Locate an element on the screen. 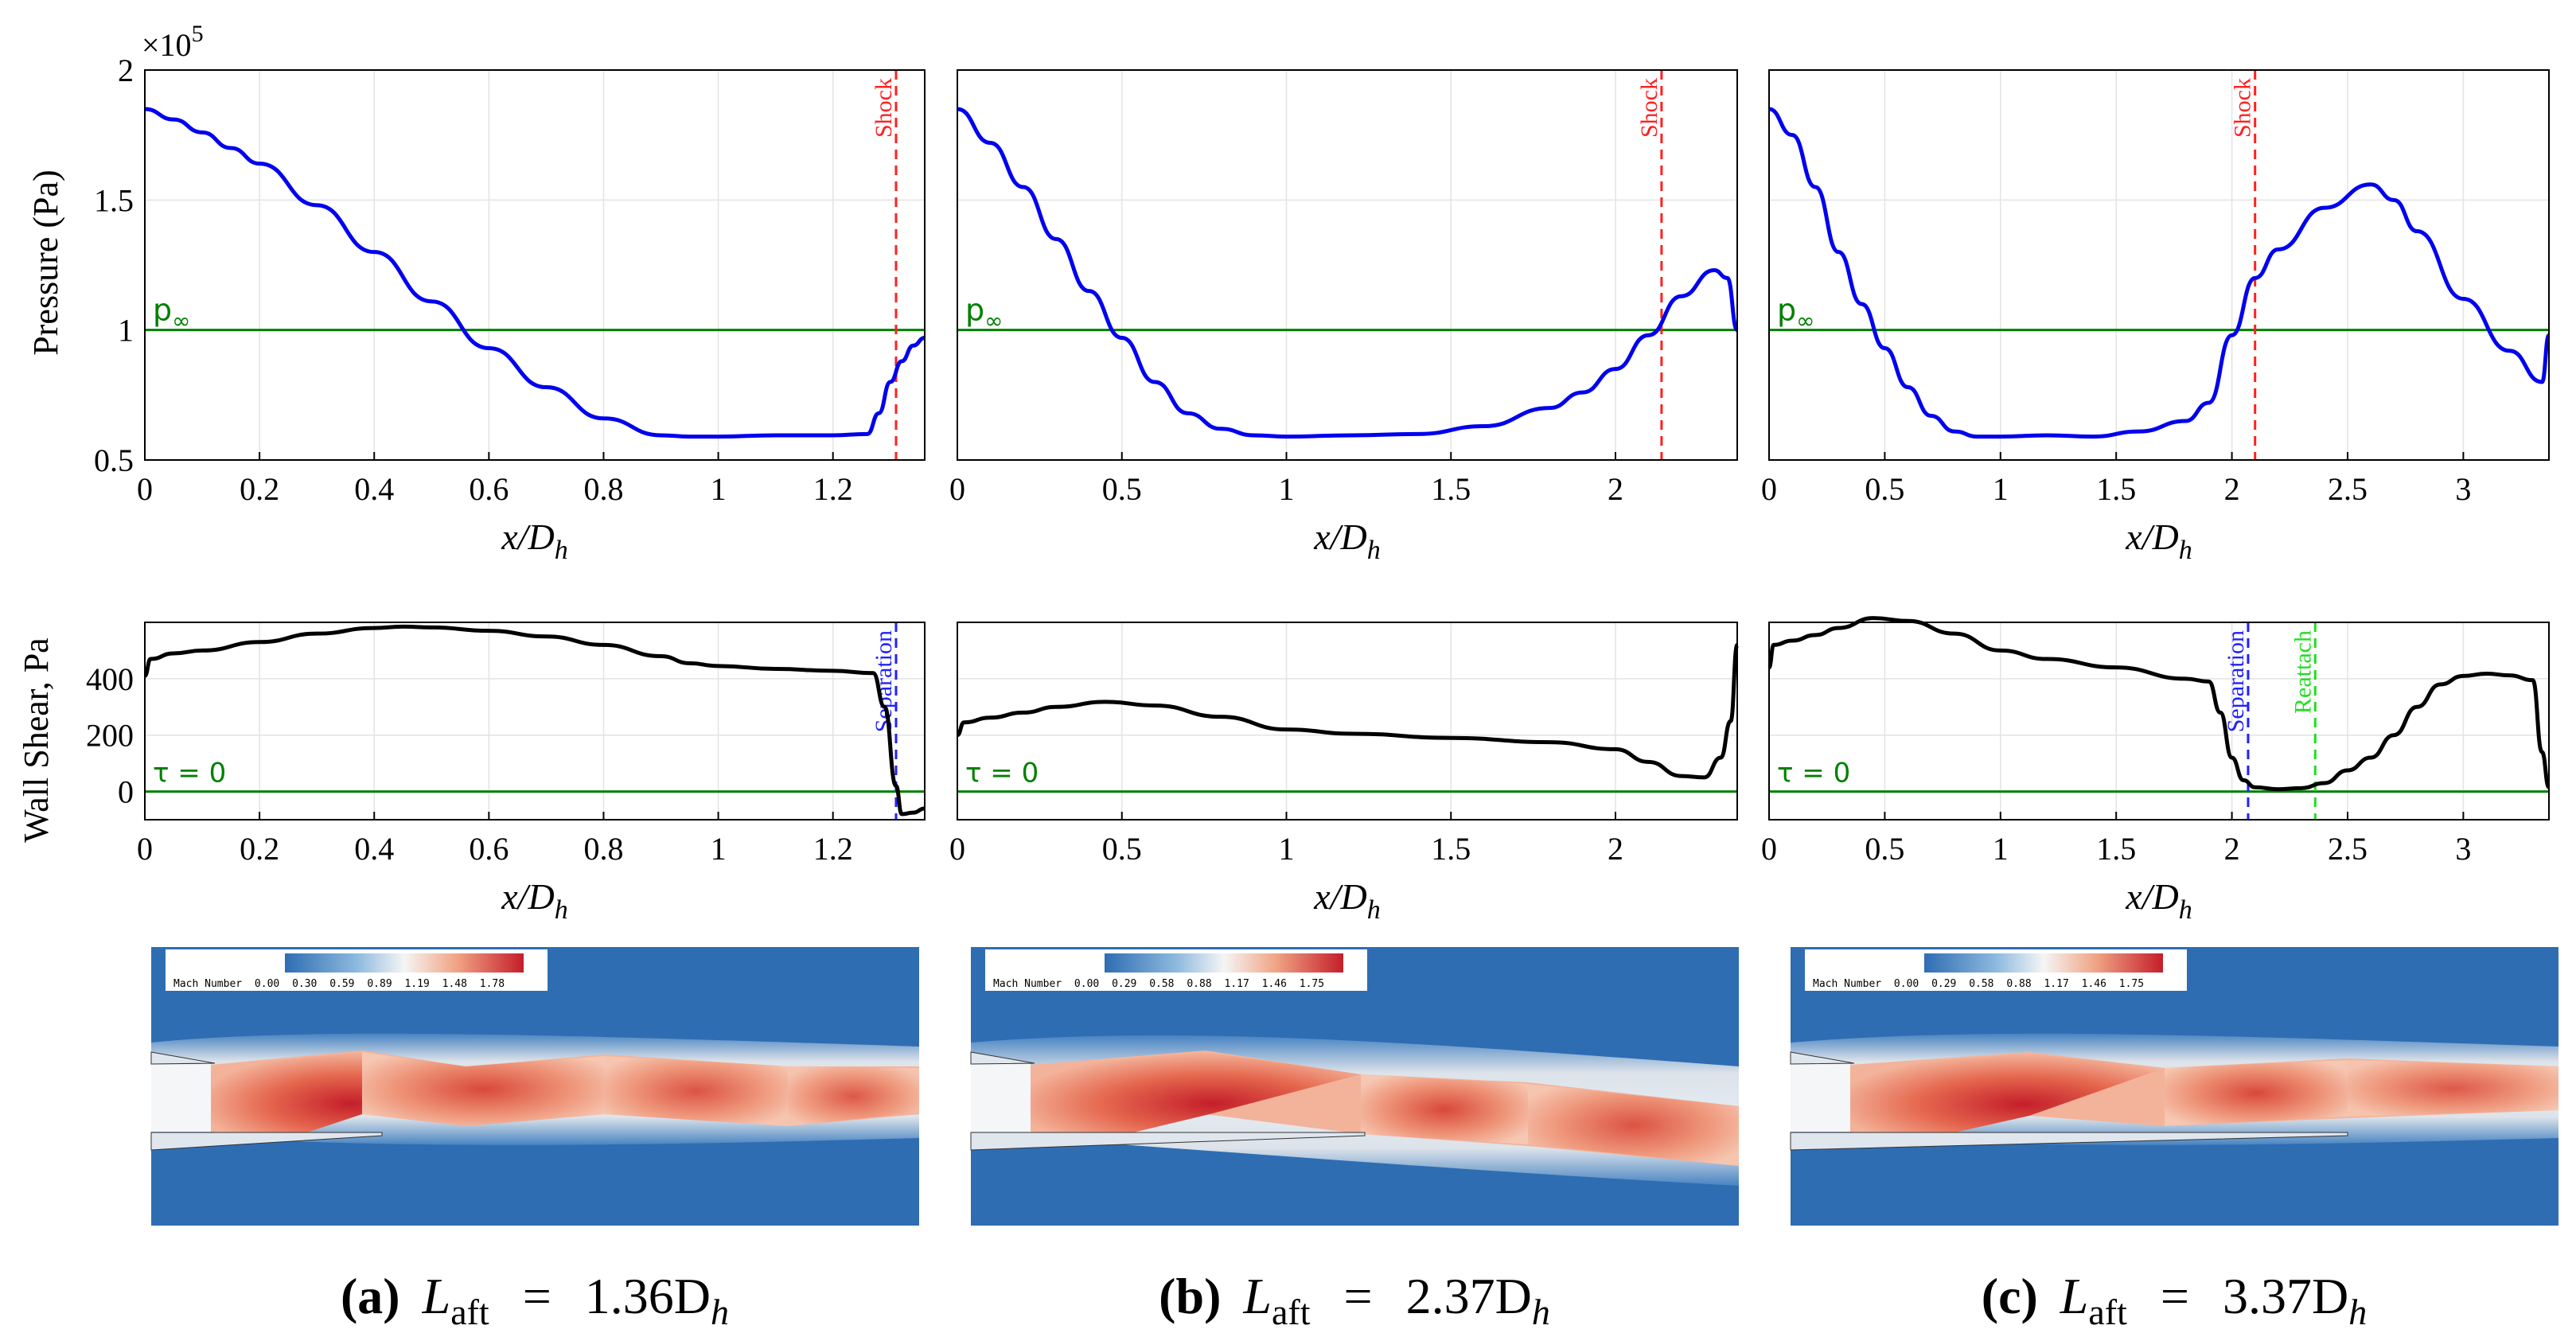 Image resolution: width=2576 pixels, height=1337 pixels. shear-b-xtick-label: 2 is located at coordinates (1615, 849).